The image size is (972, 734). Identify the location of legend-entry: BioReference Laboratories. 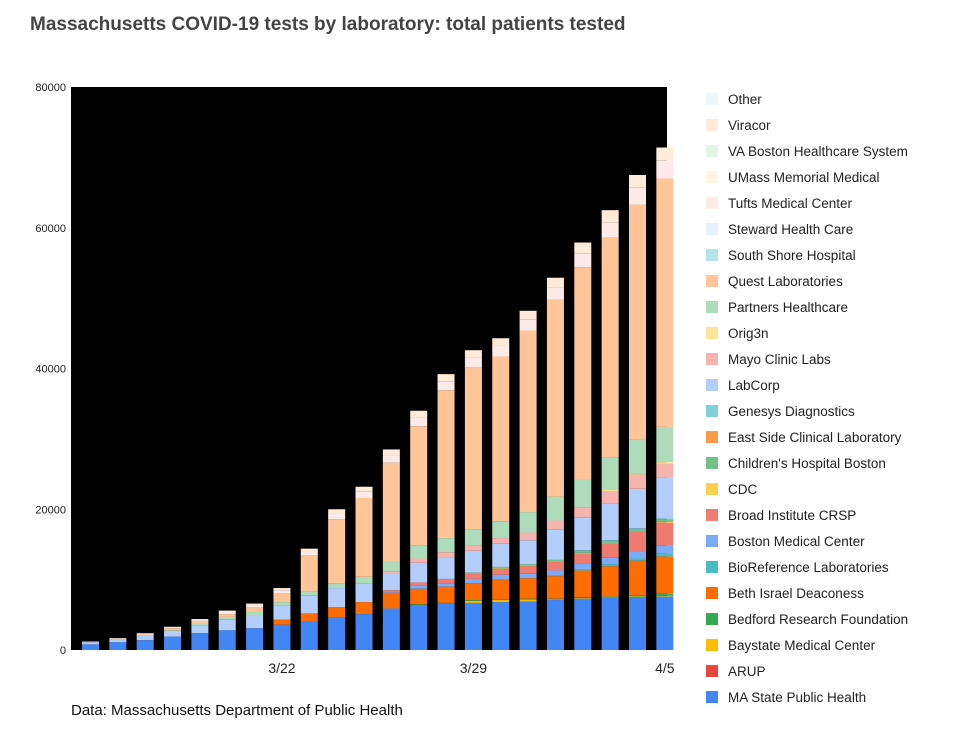
(807, 567).